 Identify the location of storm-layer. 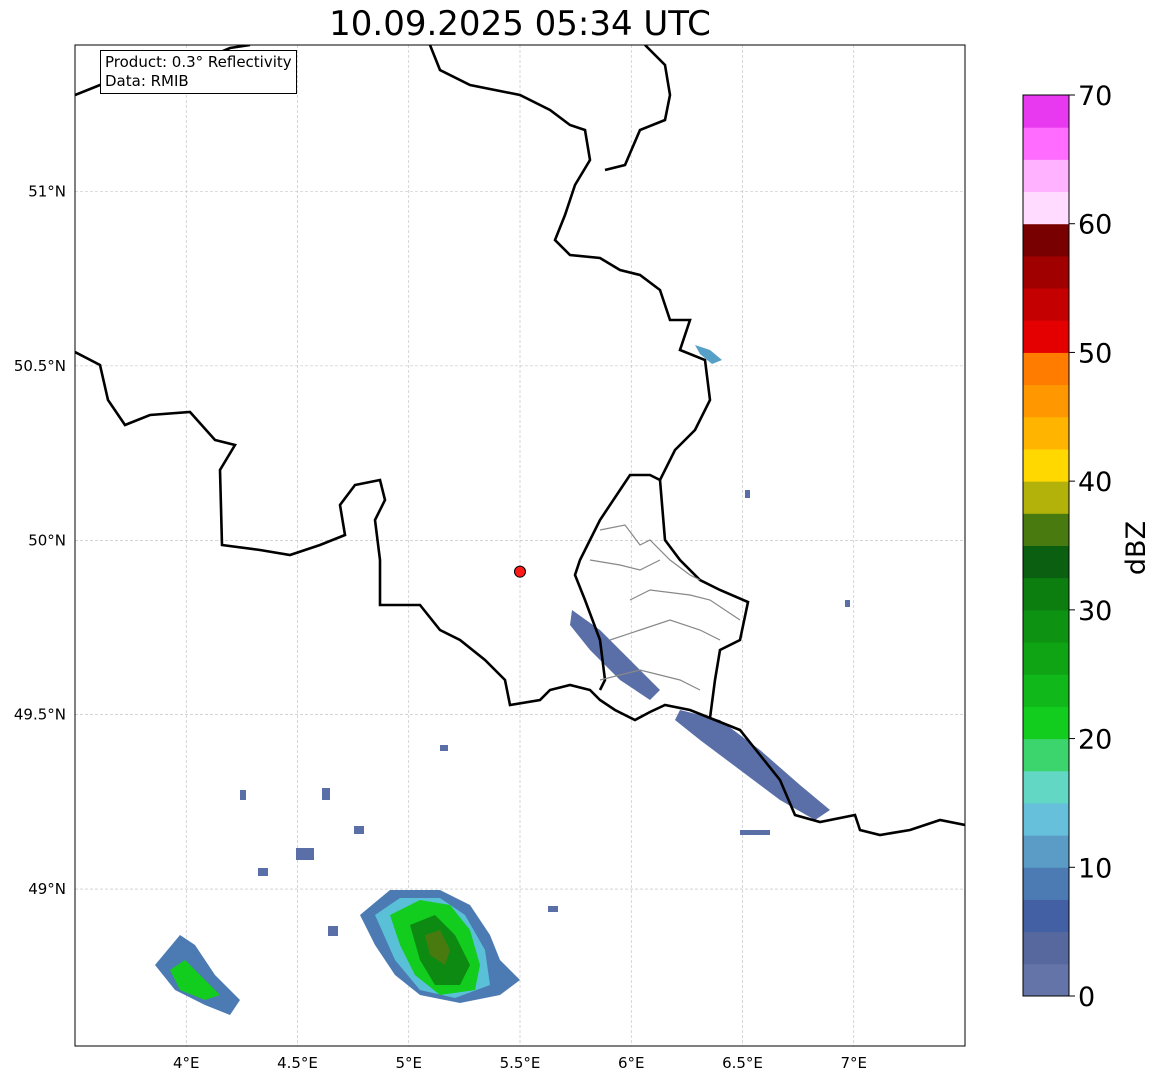
(195, 980).